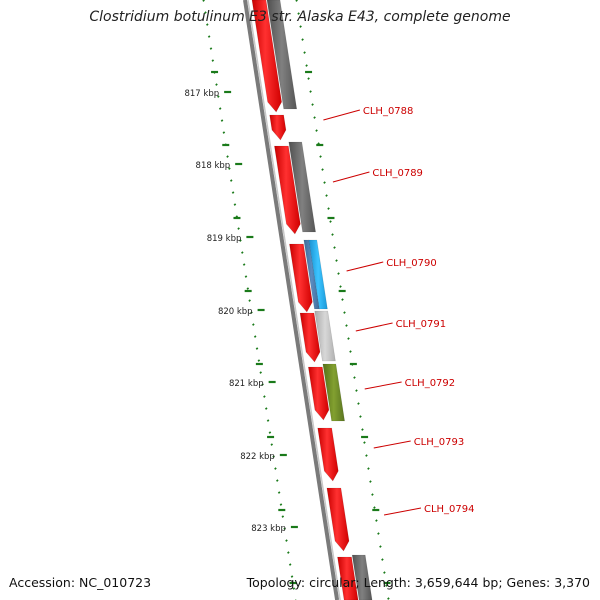 This screenshot has width=600, height=600. What do you see at coordinates (449, 509) in the screenshot?
I see `gene-label: CLH_0794` at bounding box center [449, 509].